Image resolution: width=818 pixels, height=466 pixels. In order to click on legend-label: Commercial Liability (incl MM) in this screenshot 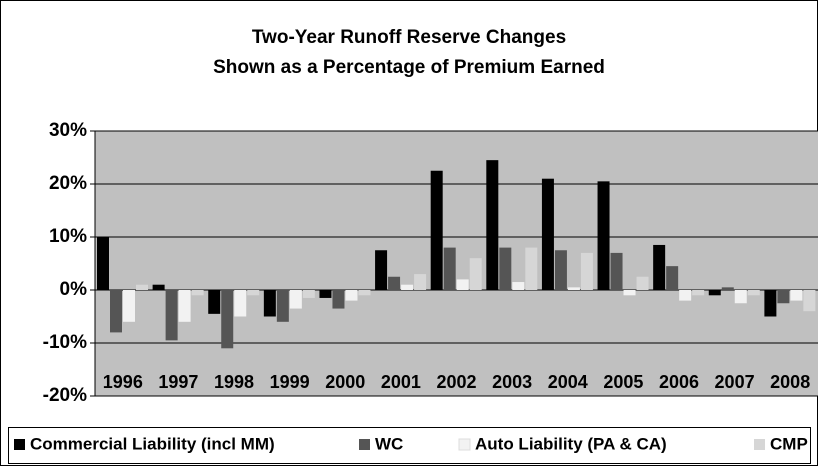, I will do `click(152, 443)`.